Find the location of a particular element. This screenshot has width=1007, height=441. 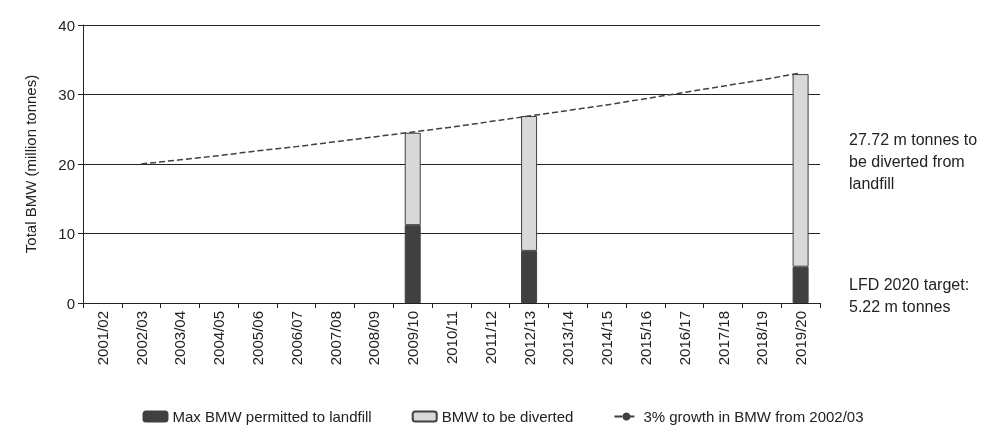

x-tick-label: 2017/18 is located at coordinates (723, 338).